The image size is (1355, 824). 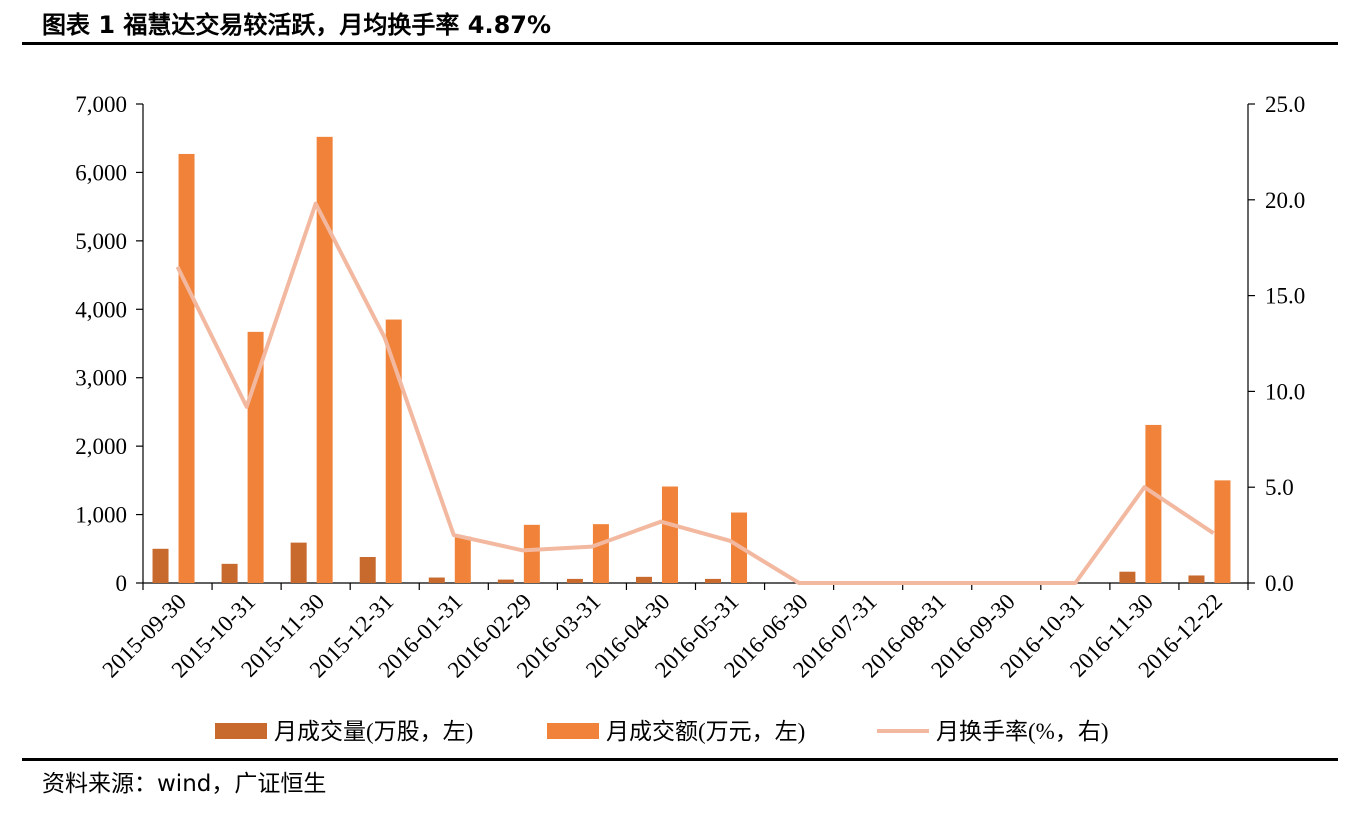 I want to click on legend-amount: 月成交额(万元，左), so click(x=676, y=731).